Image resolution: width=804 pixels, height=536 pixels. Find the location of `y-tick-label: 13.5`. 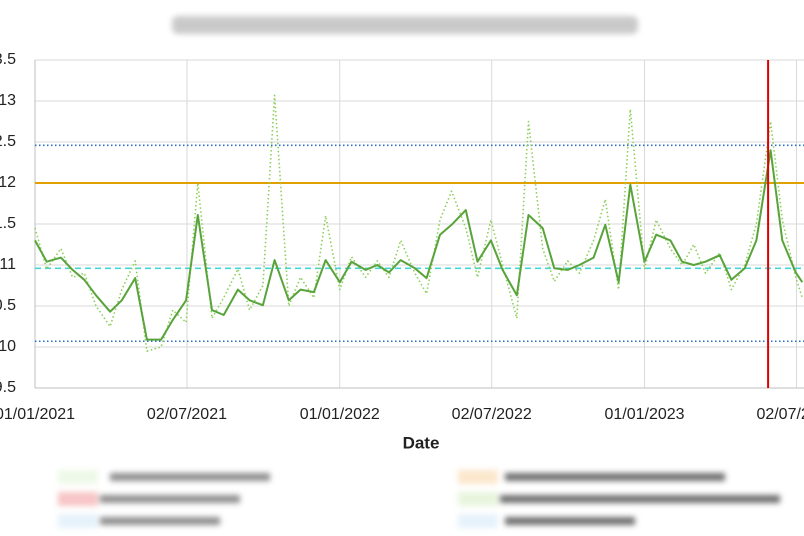

y-tick-label: 13.5 is located at coordinates (8, 59).